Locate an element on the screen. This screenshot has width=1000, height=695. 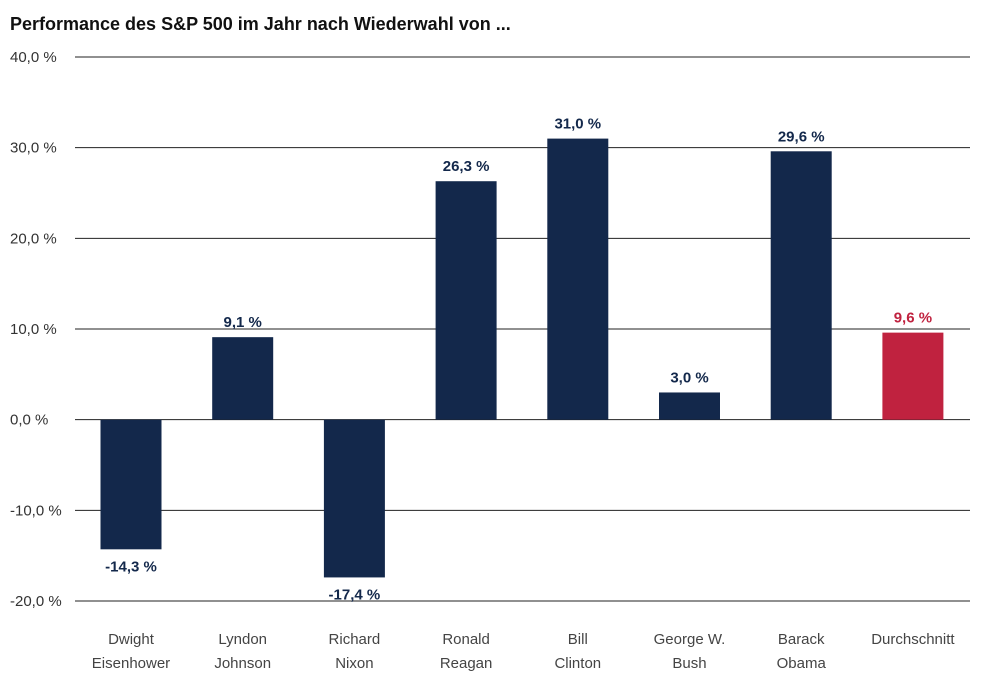
bar-value-label: 26,3 % is located at coordinates (466, 166).